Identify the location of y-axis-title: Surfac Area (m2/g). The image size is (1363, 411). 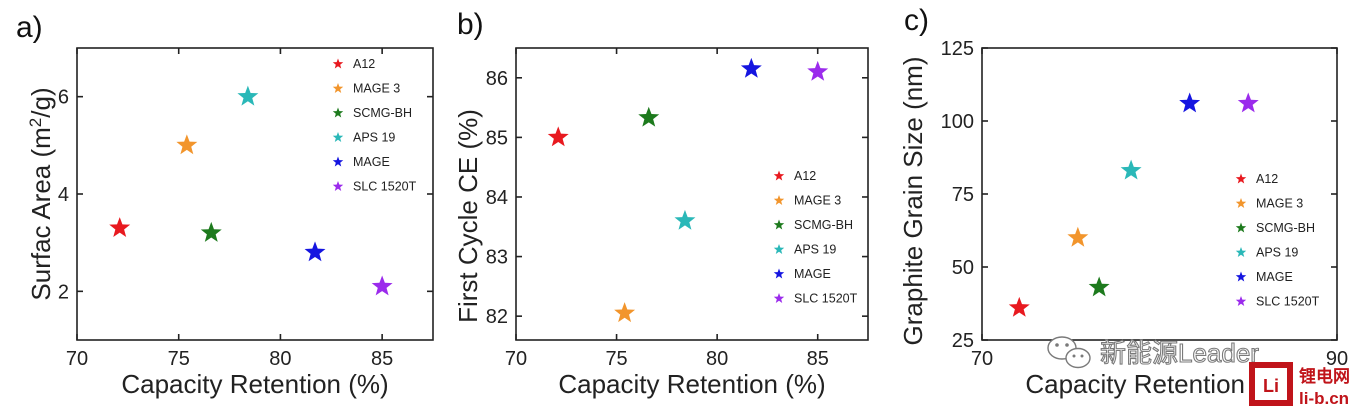
(41, 193).